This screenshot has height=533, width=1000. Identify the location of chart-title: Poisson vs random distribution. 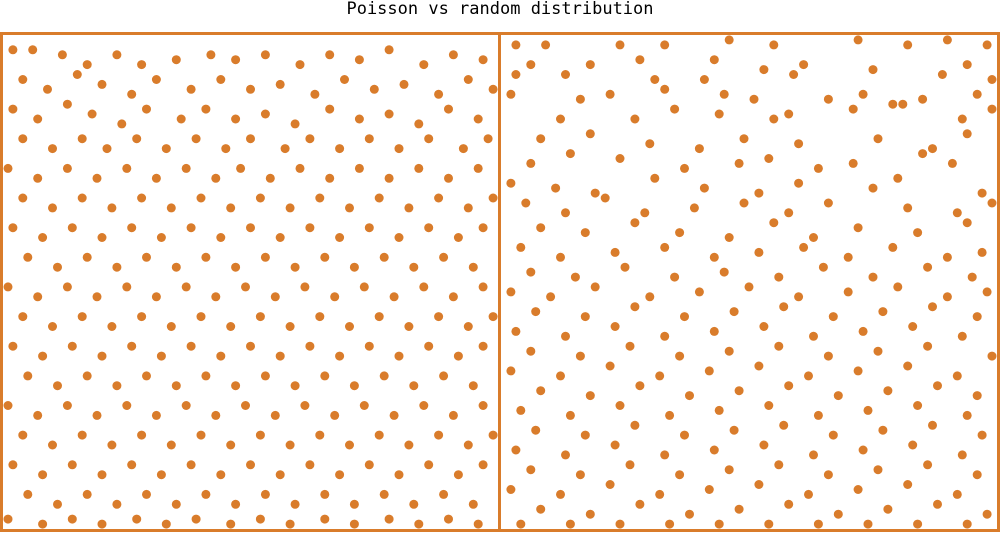
(500, 9).